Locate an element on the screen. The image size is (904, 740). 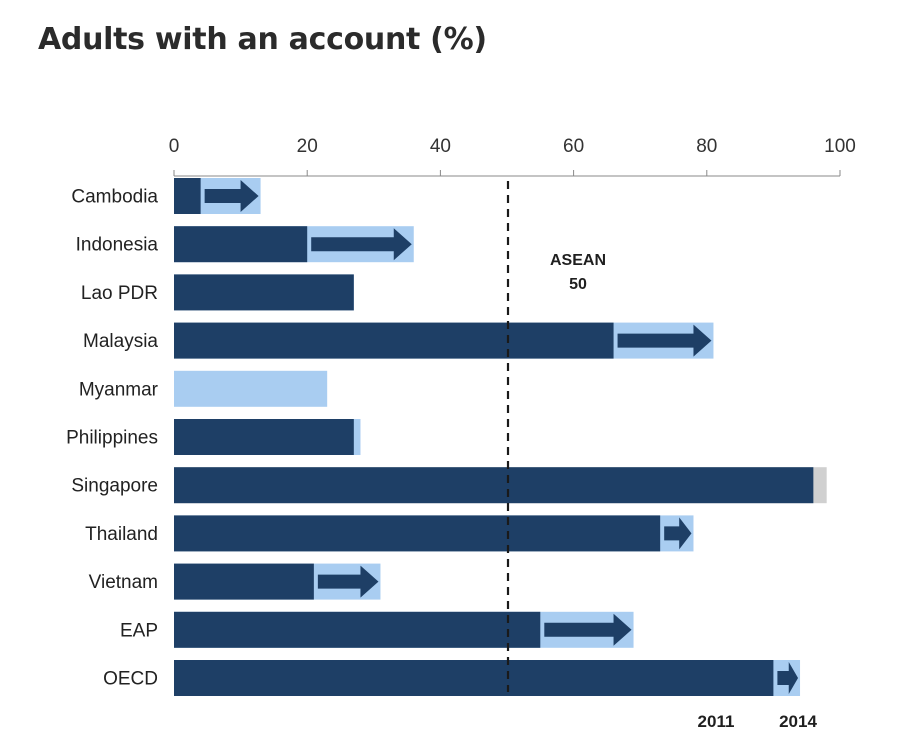
legend-2014: 2014 is located at coordinates (798, 721).